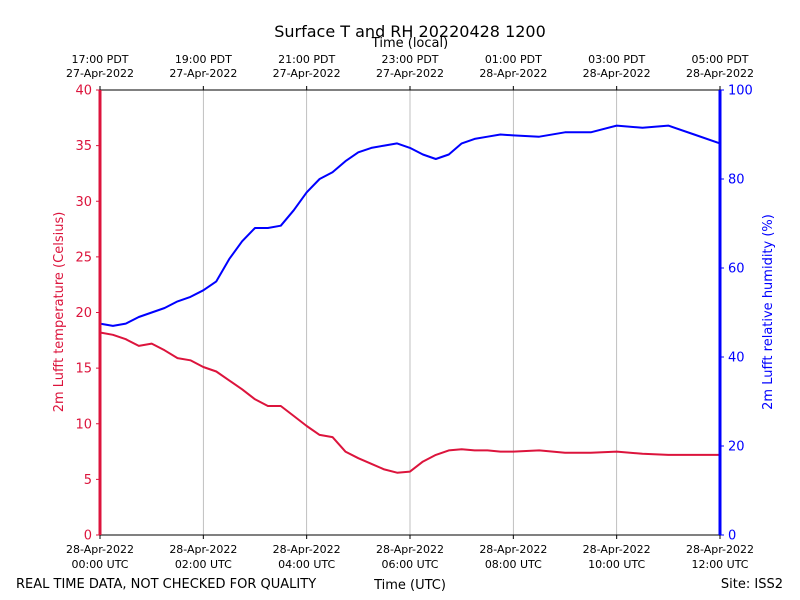 This screenshot has width=800, height=600. I want to click on left-tick-label-5: 25, so click(83, 257).